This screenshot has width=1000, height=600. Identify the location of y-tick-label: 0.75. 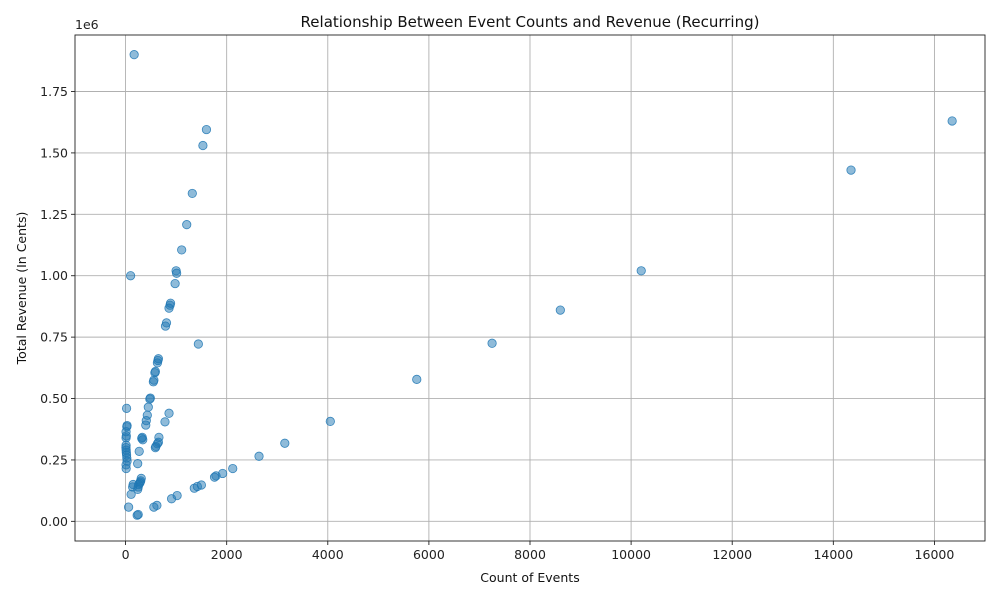
(54, 337).